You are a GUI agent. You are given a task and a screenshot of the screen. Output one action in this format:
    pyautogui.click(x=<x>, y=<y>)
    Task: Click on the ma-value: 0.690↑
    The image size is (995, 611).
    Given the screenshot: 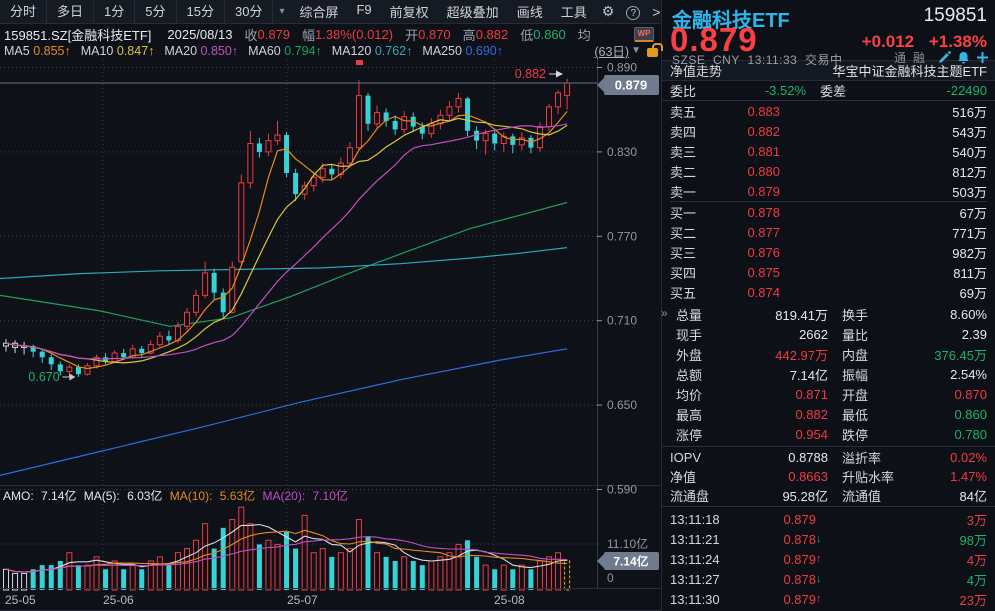 What is the action you would take?
    pyautogui.click(x=484, y=50)
    